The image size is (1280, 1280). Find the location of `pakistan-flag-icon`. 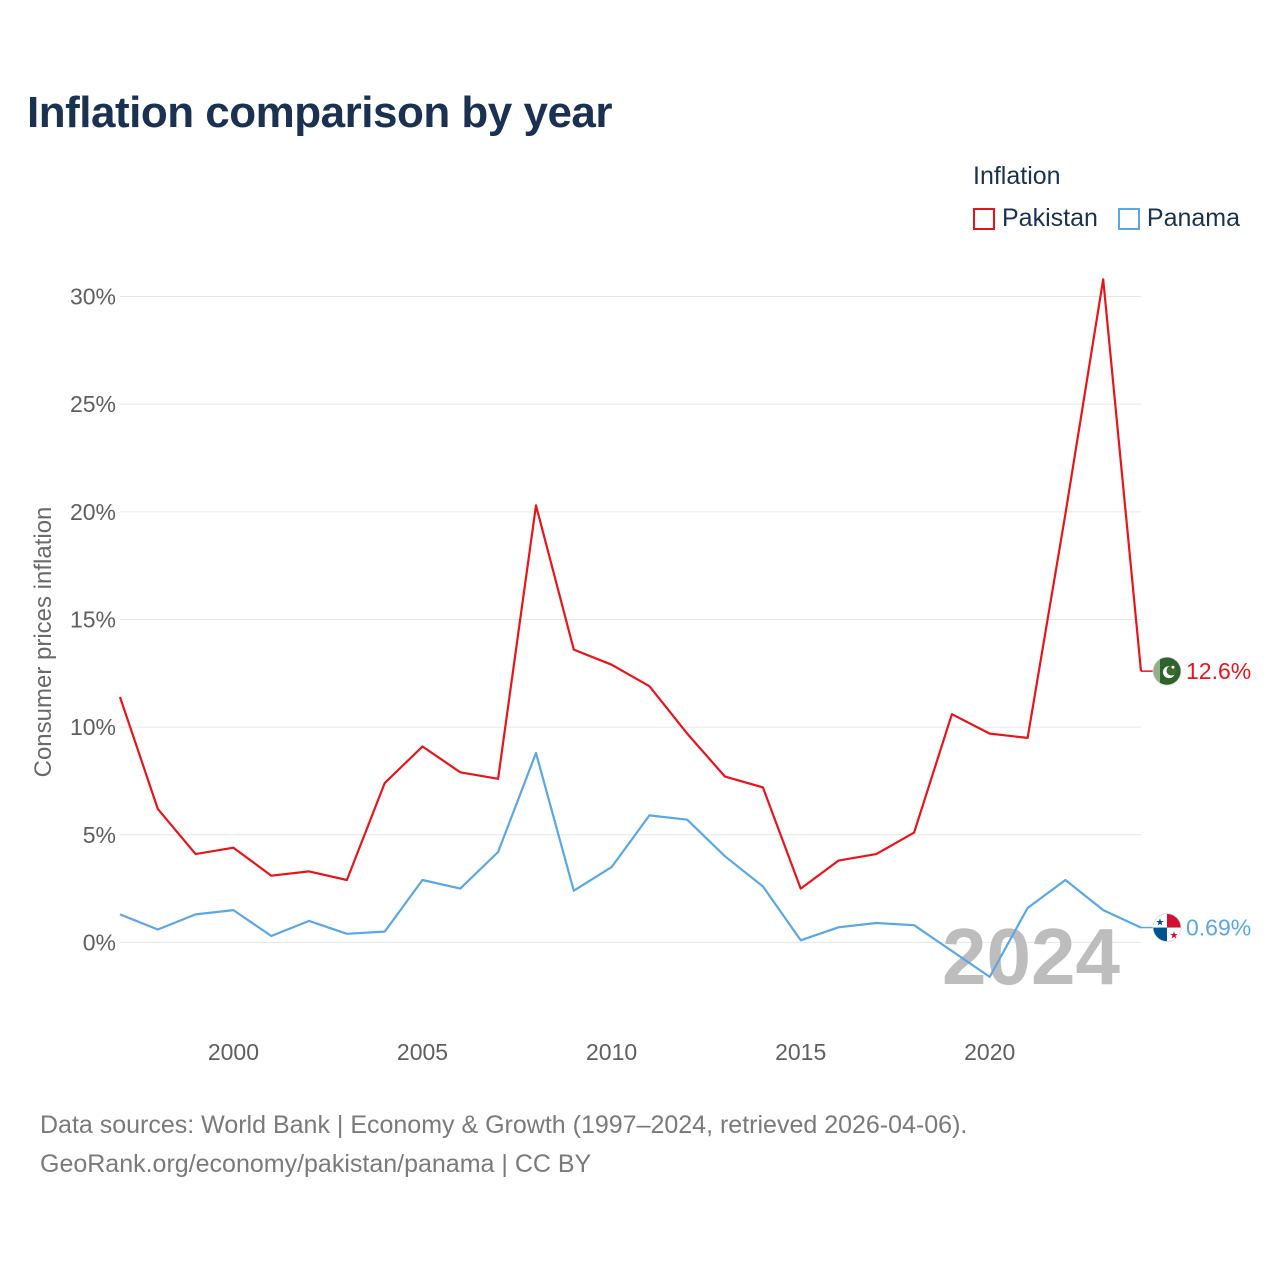

pakistan-flag-icon is located at coordinates (1167, 671).